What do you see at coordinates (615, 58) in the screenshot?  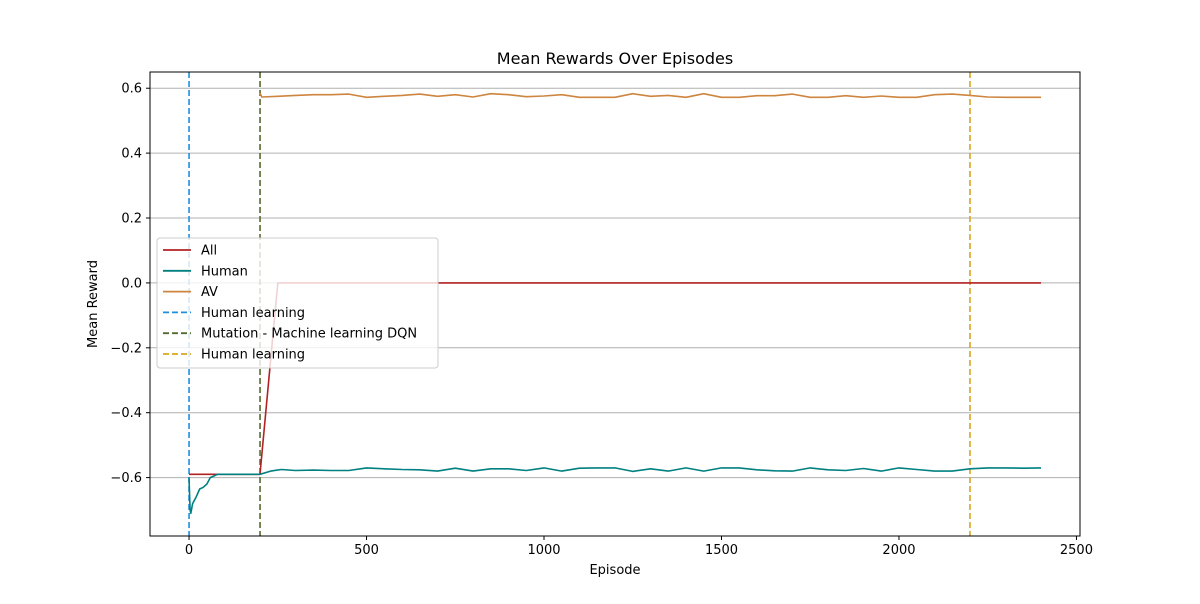 I see `chart-title: Mean Rewards Over Episodes` at bounding box center [615, 58].